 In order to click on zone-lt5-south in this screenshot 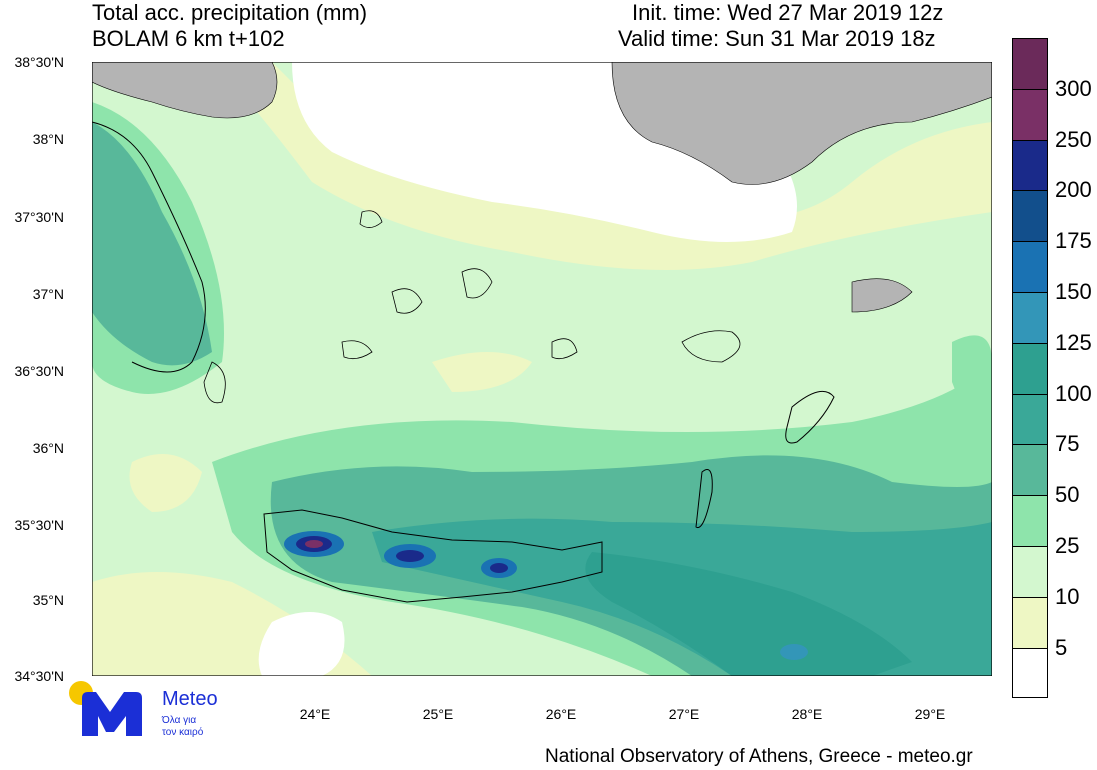, I will do `click(301, 644)`.